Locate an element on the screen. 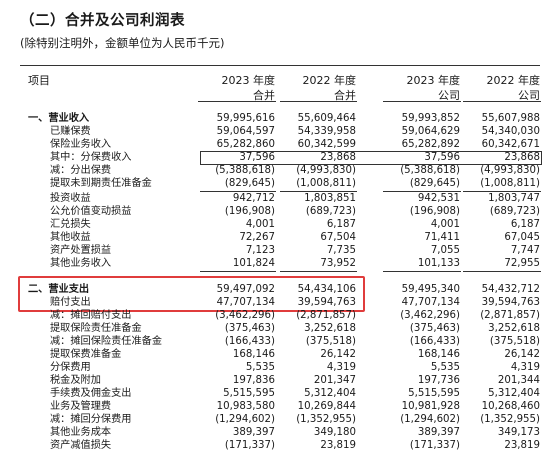  cell-value: 67,045 is located at coordinates (522, 237).